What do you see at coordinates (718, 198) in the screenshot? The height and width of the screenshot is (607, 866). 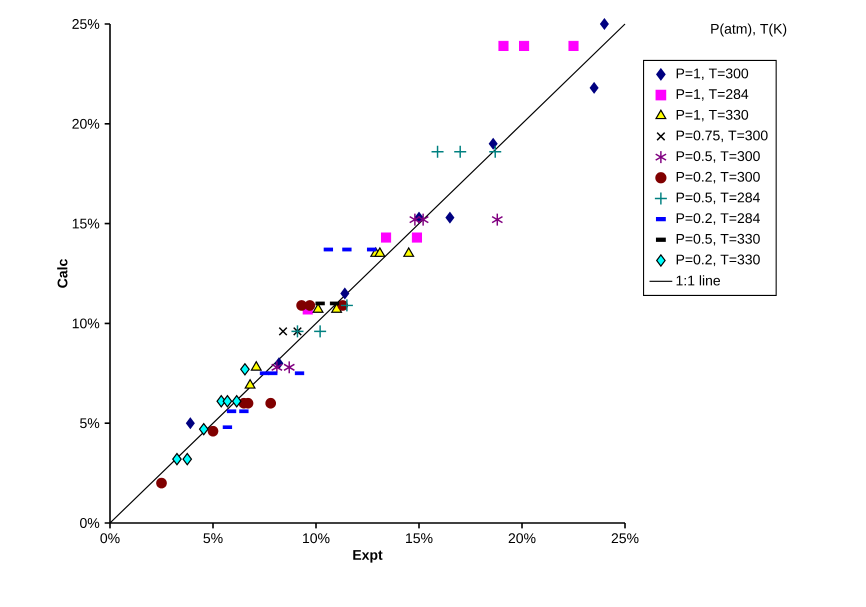 I see `legend-label: P=0.5, T=284` at bounding box center [718, 198].